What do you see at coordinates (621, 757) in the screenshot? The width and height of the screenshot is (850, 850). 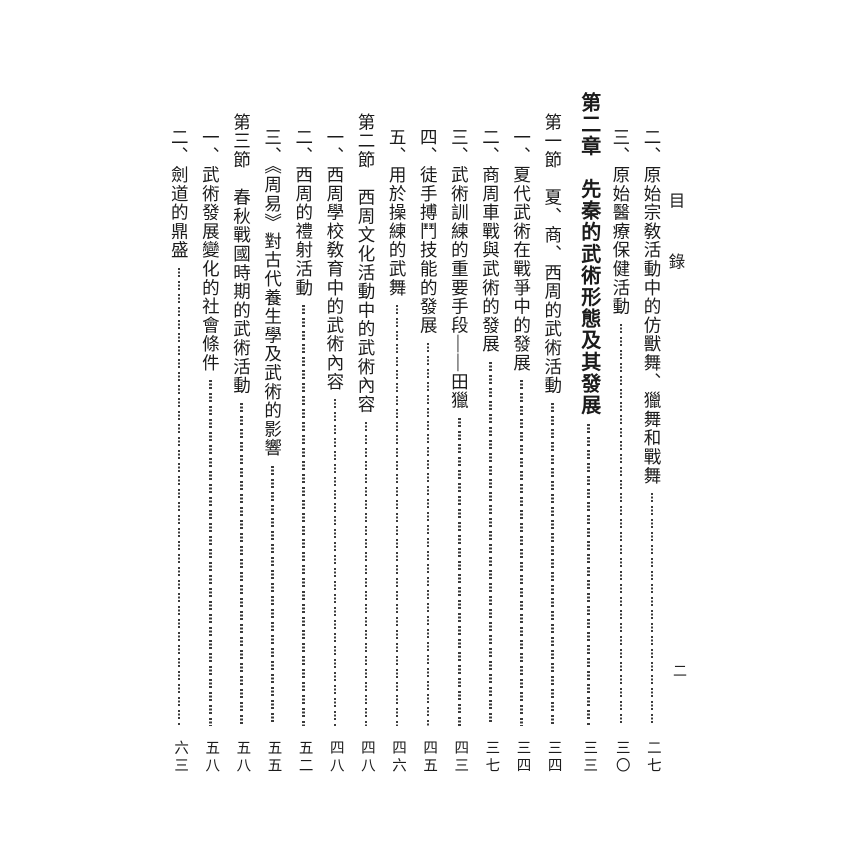 I see `entry-page-number: 三〇` at bounding box center [621, 757].